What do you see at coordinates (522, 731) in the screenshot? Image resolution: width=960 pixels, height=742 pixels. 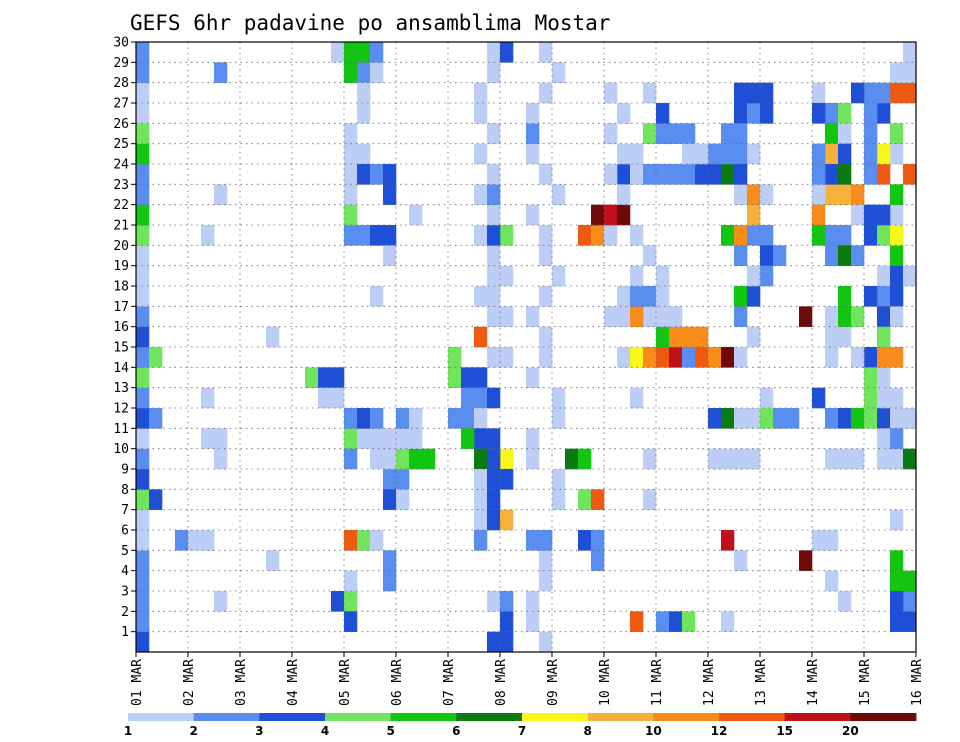 I see `colorbar-label: 7` at bounding box center [522, 731].